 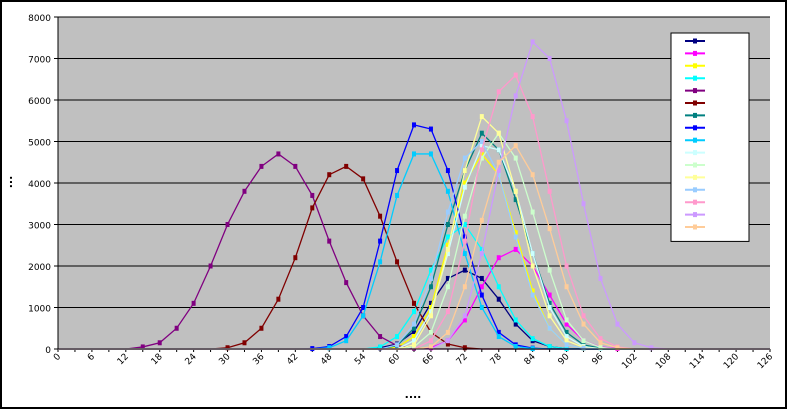 What do you see at coordinates (39, 268) in the screenshot?
I see `y-tick-label-2: 2000` at bounding box center [39, 268].